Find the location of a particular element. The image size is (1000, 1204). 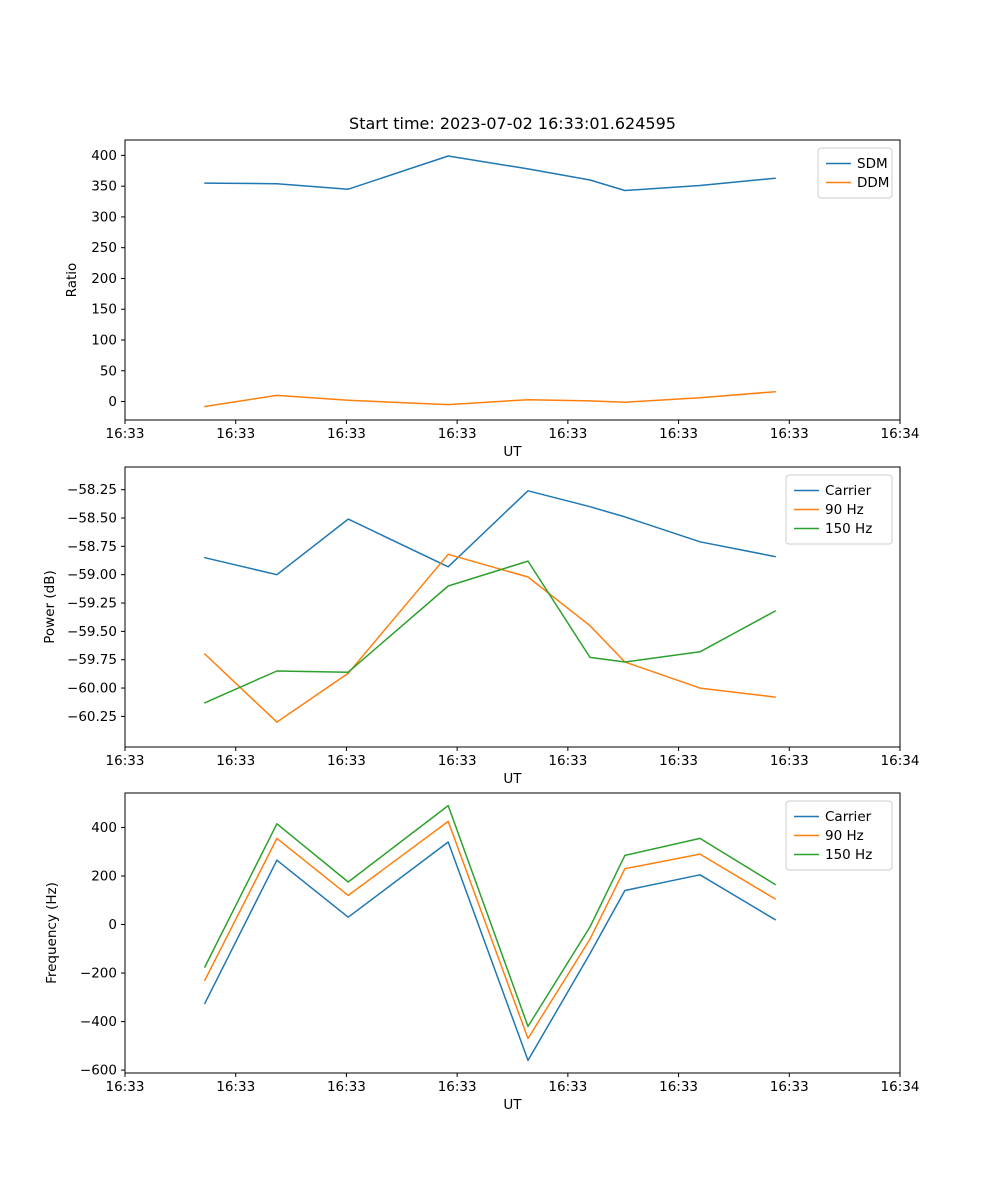

y-tick-label: 350 is located at coordinates (104, 187).